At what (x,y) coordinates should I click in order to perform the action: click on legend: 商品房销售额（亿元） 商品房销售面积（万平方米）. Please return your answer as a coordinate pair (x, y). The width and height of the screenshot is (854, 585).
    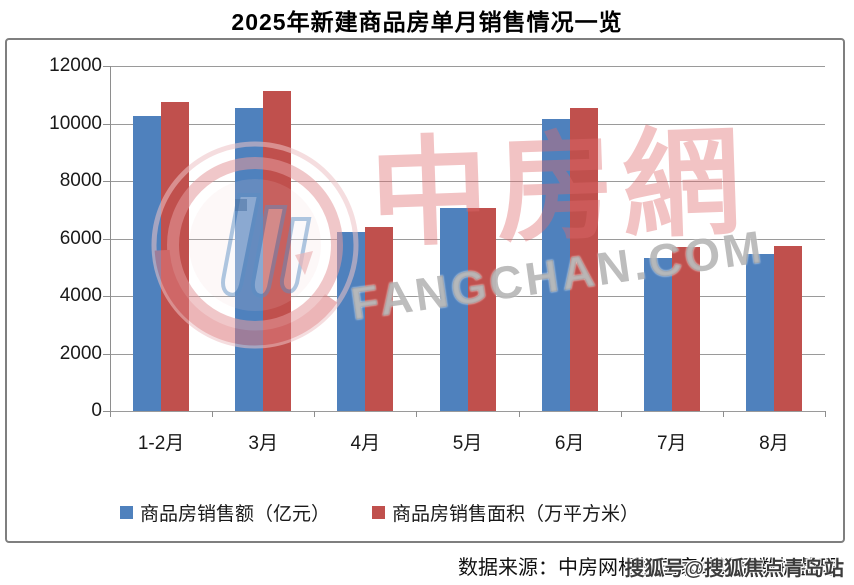
    Looking at the image, I should click on (427, 512).